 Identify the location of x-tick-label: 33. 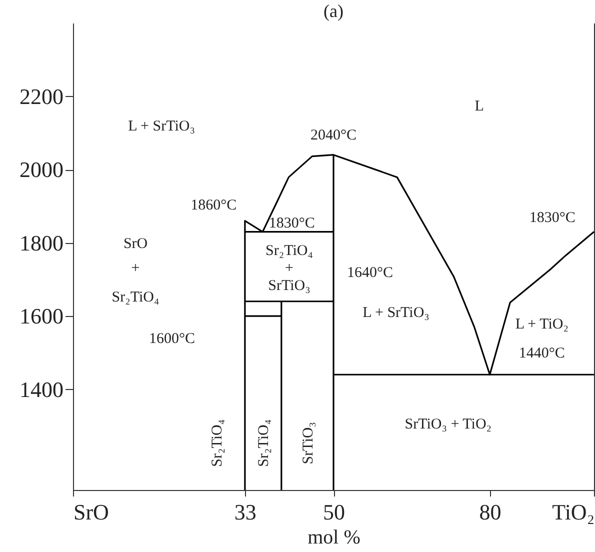
(245, 512).